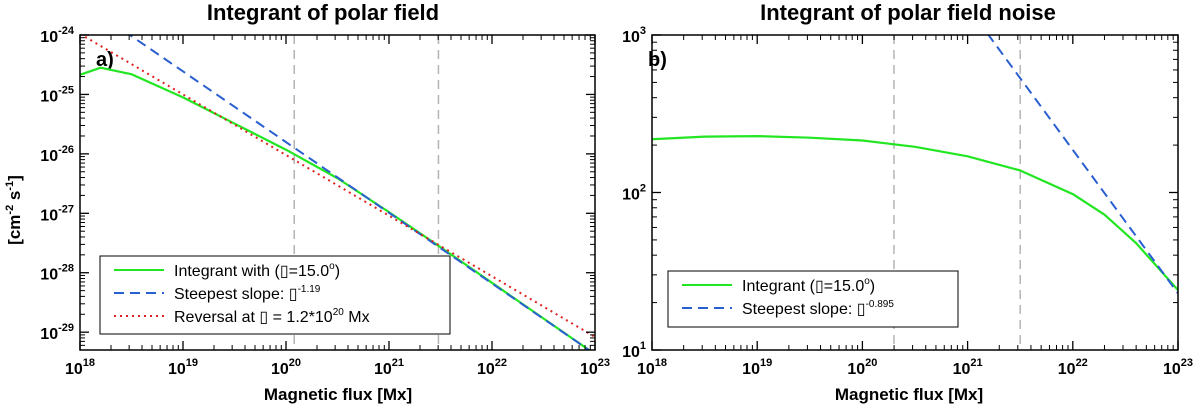  I want to click on chart-b-xtick-label-4: 1022, so click(1073, 367).